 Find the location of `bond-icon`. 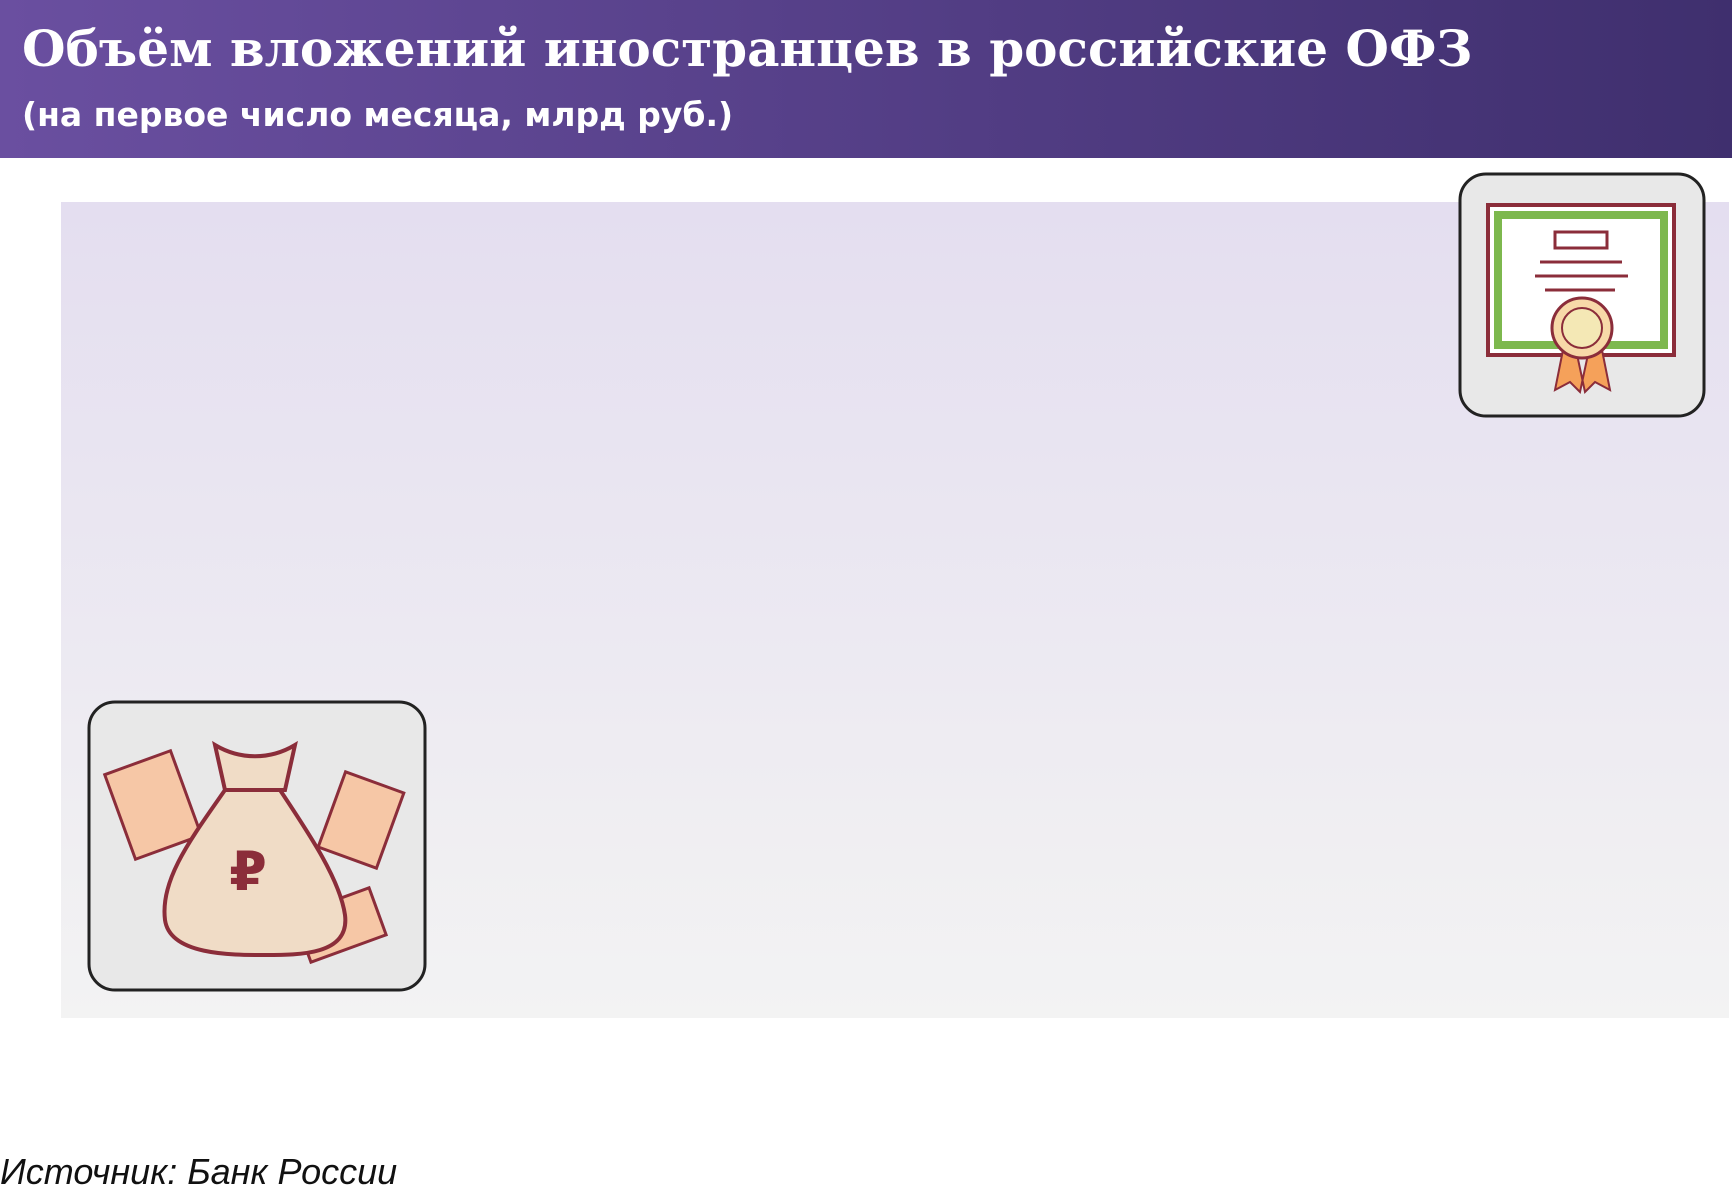

bond-icon is located at coordinates (1582, 295).